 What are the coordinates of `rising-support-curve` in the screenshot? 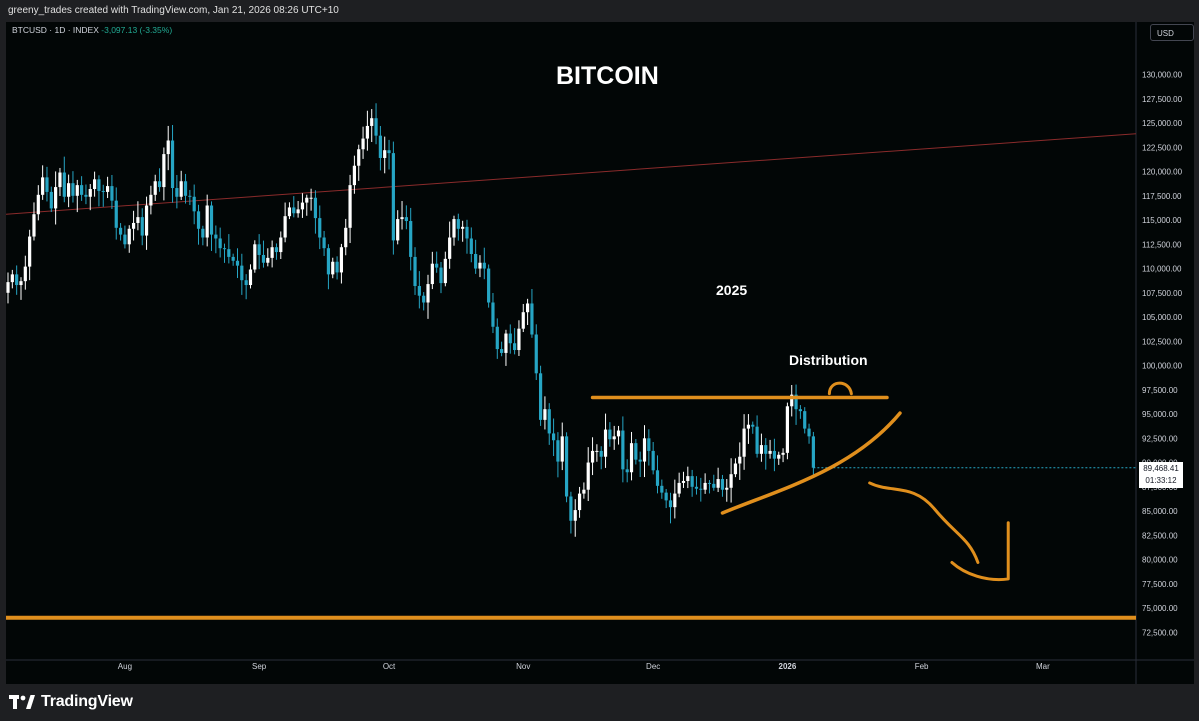 It's located at (811, 463).